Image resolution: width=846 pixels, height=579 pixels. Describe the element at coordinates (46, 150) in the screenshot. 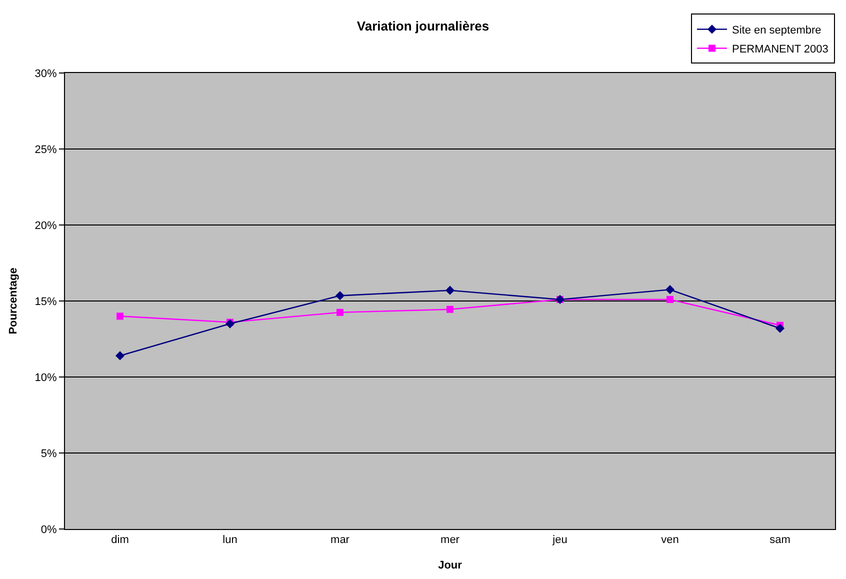

I see `y-tick-label: 25%` at that location.